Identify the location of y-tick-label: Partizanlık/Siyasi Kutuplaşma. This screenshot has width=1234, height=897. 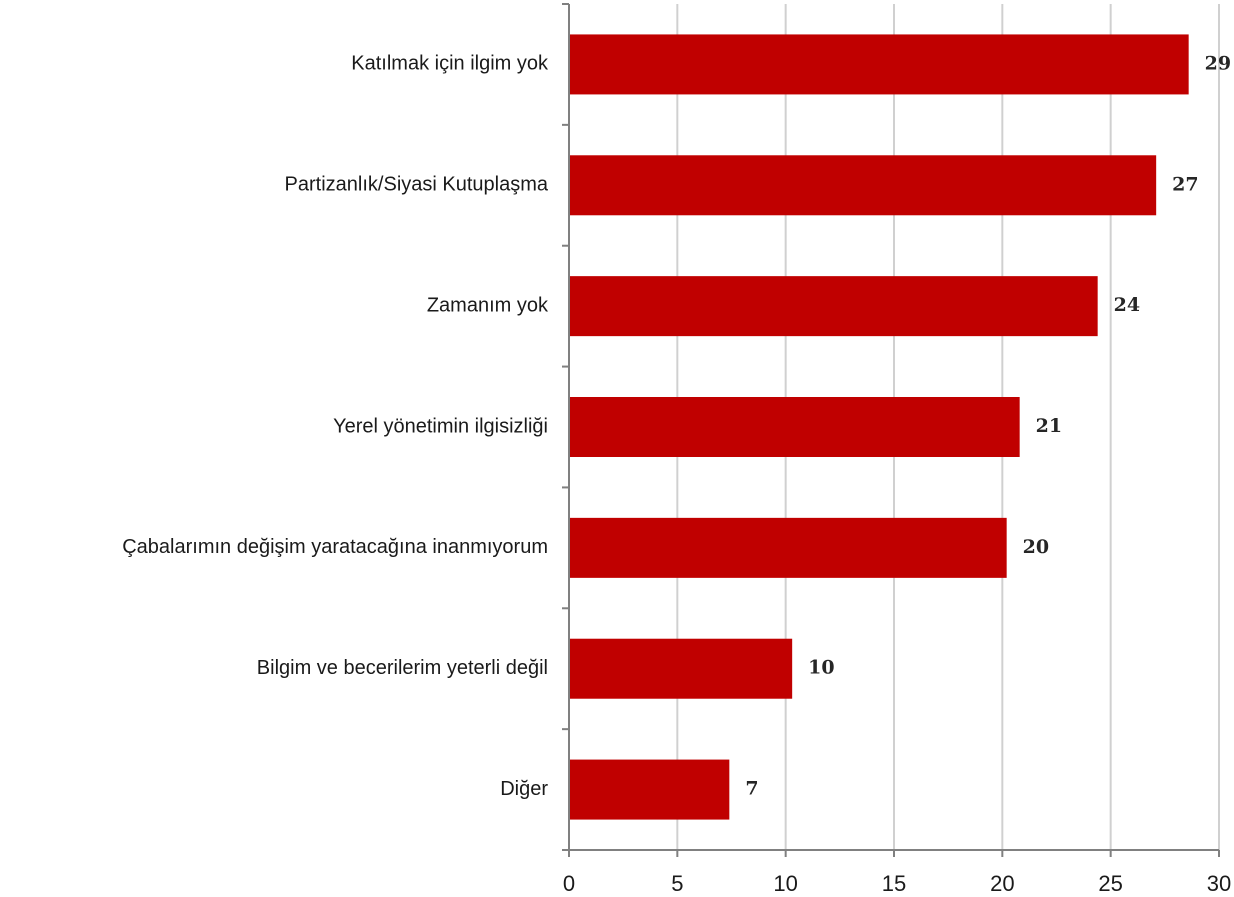
(417, 185).